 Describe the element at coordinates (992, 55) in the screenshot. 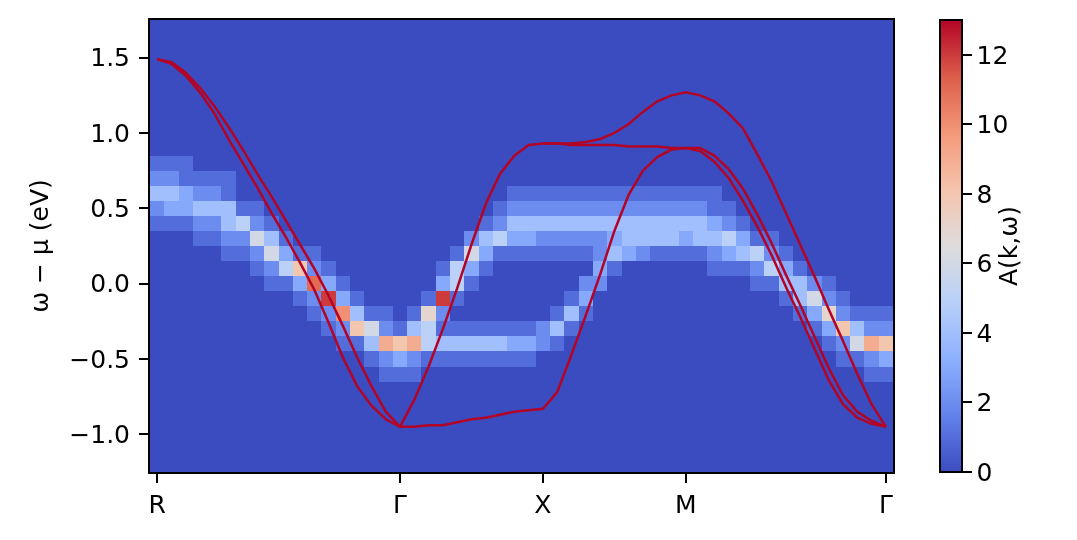

I see `color-bar-label: 12` at that location.